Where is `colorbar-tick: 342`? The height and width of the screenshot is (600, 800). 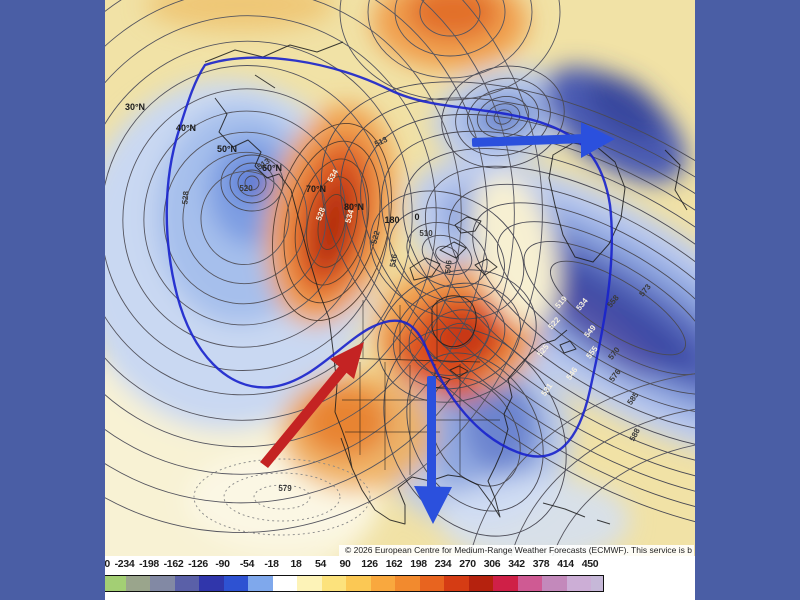 colorbar-tick: 342 is located at coordinates (516, 564).